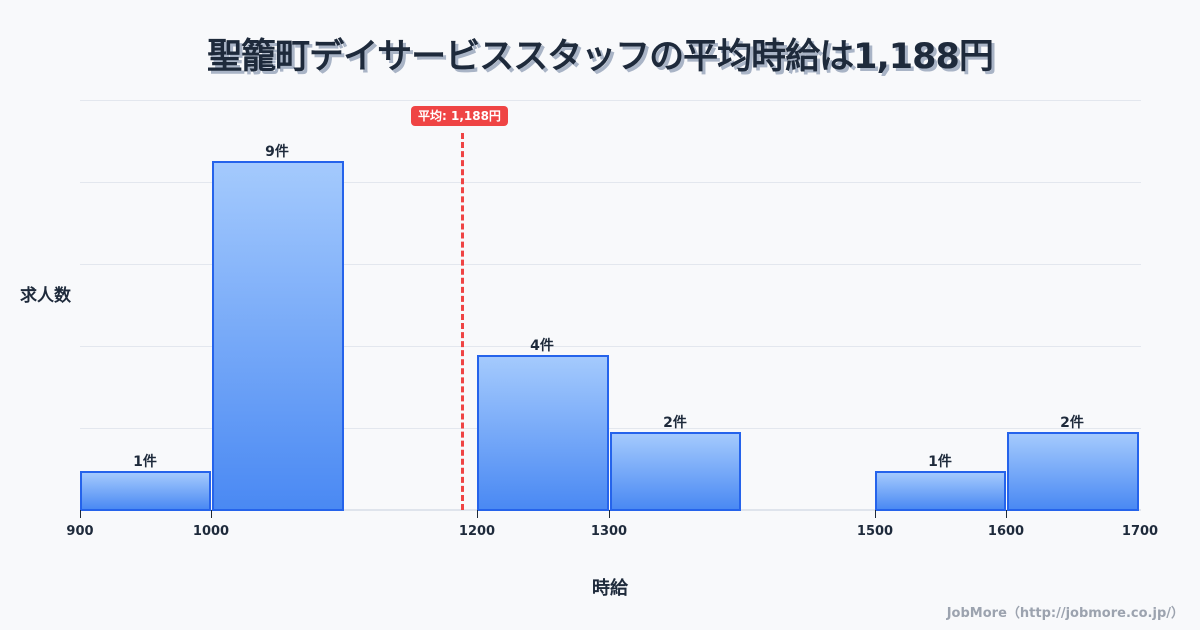 The height and width of the screenshot is (630, 1200). I want to click on x-tick-label: 1200, so click(477, 531).